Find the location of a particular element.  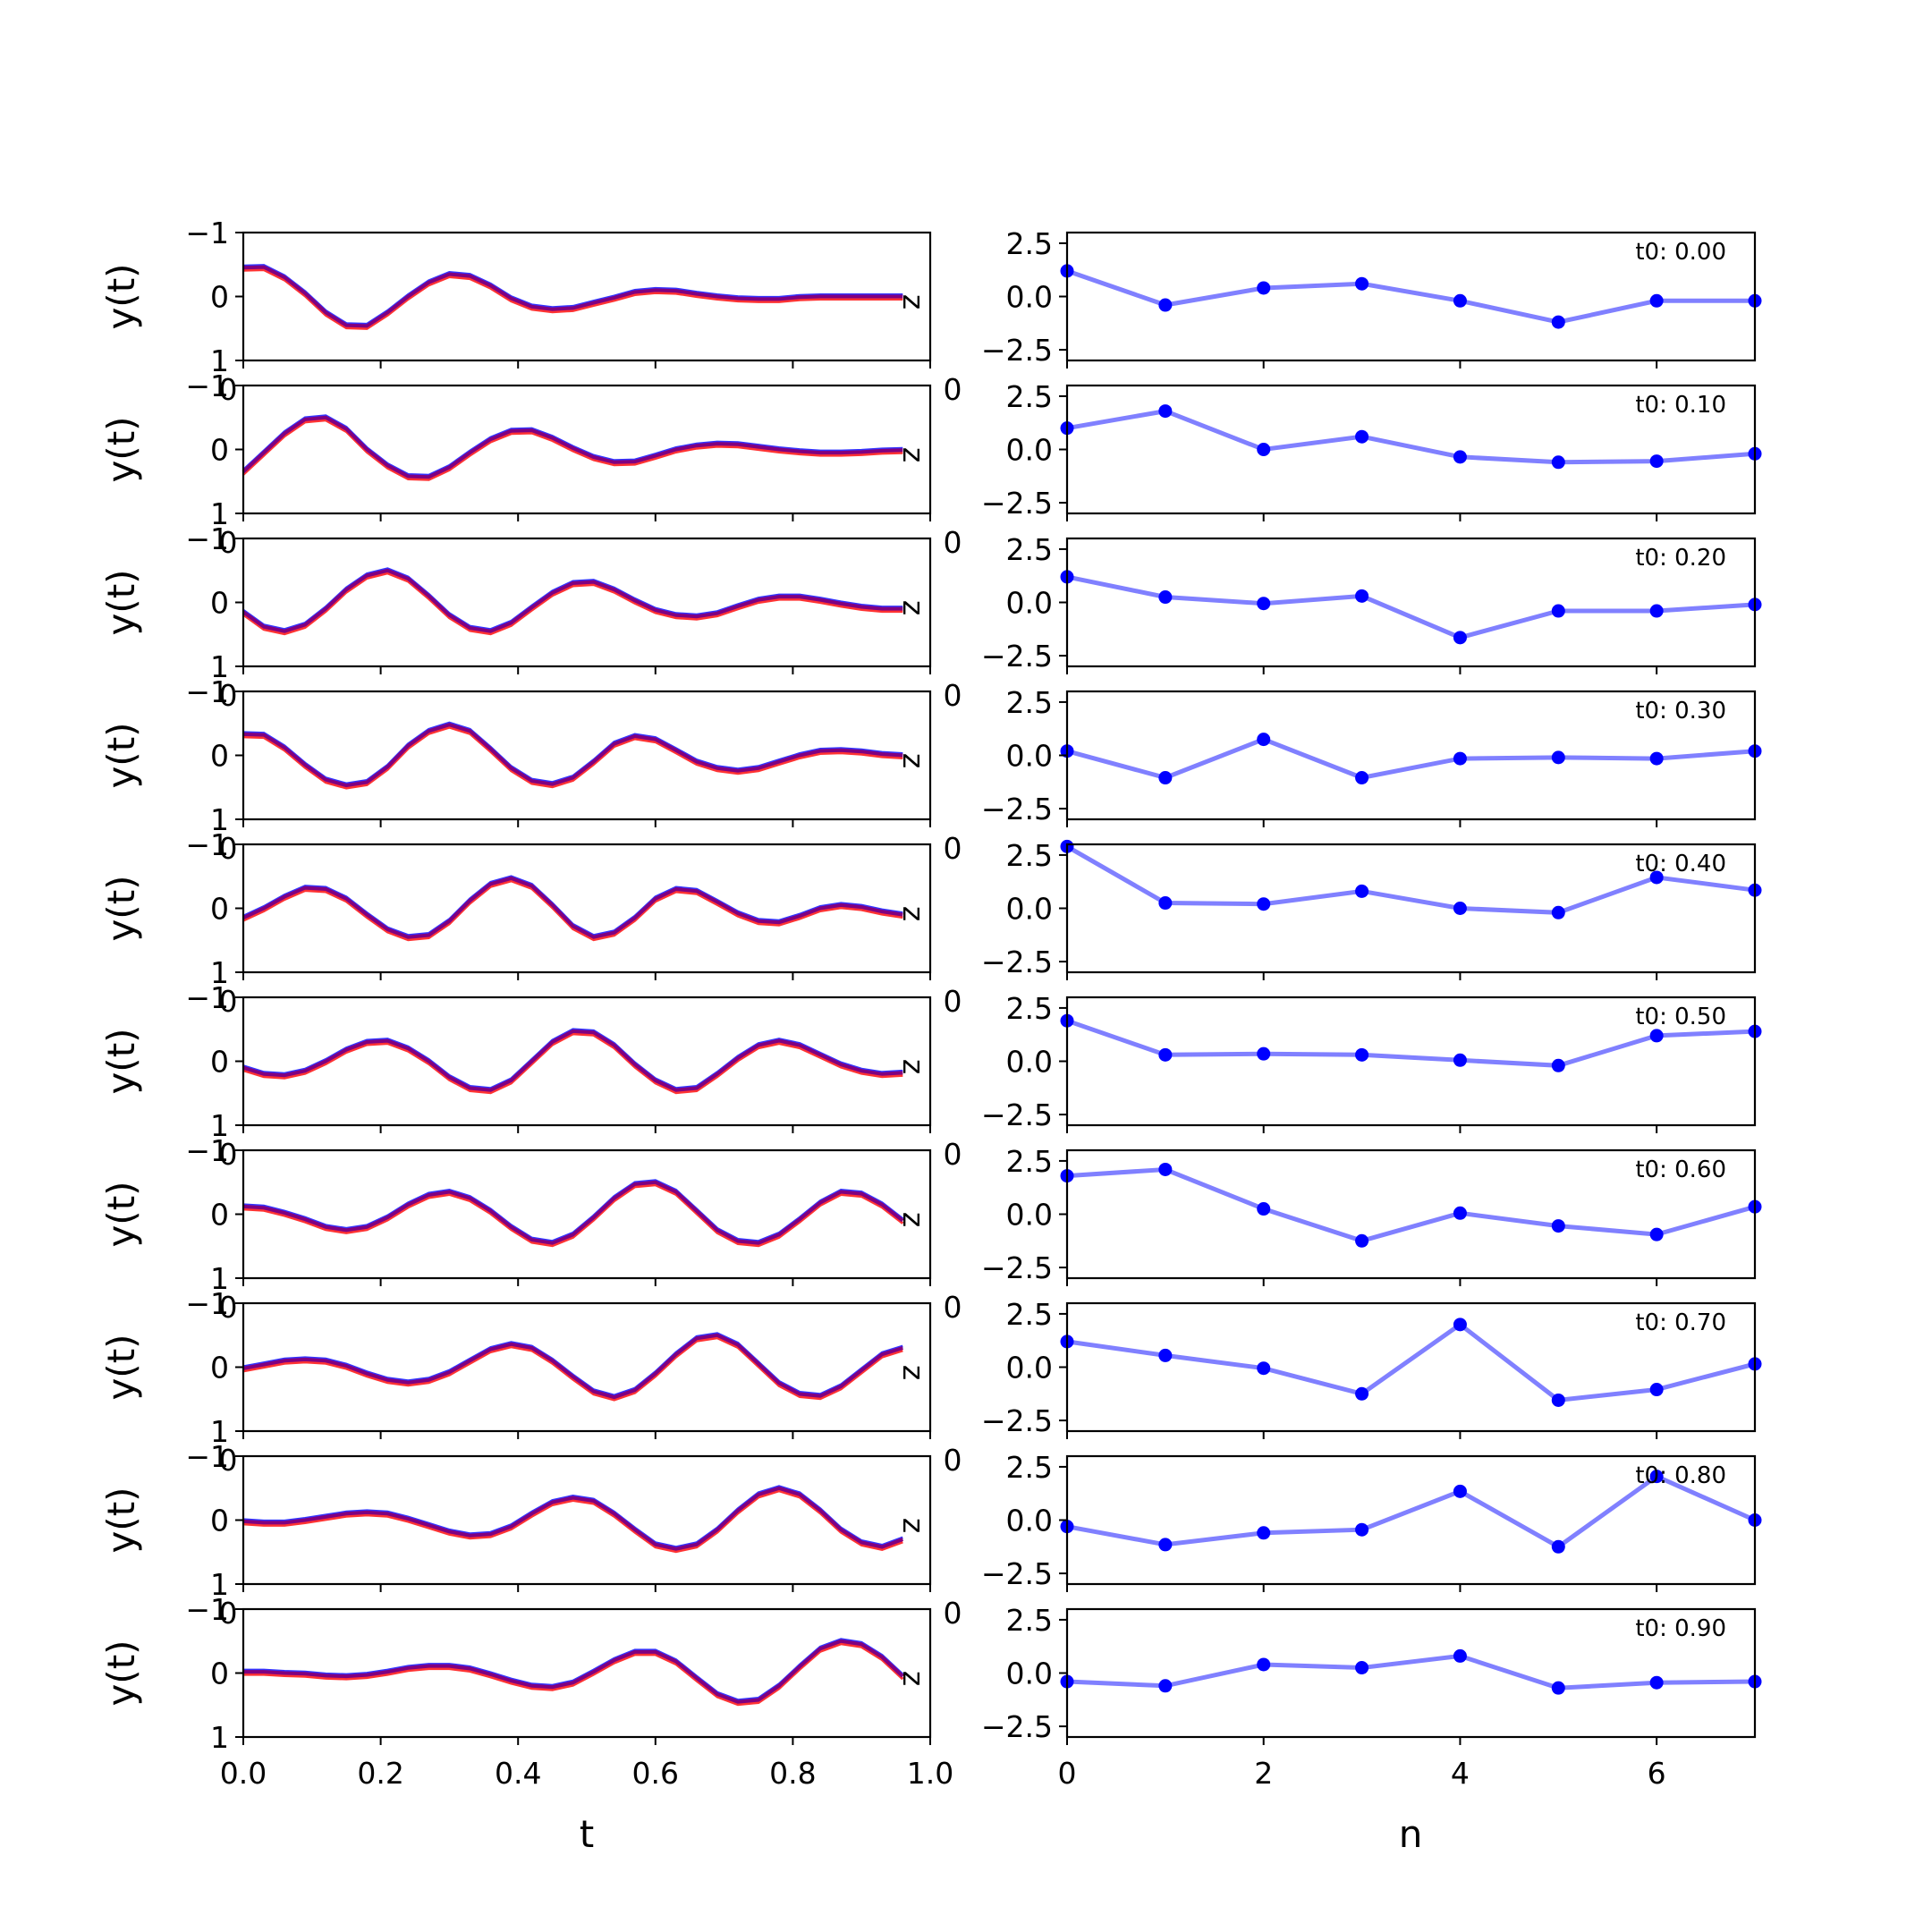

series-line-blue is located at coordinates (573, 1670).